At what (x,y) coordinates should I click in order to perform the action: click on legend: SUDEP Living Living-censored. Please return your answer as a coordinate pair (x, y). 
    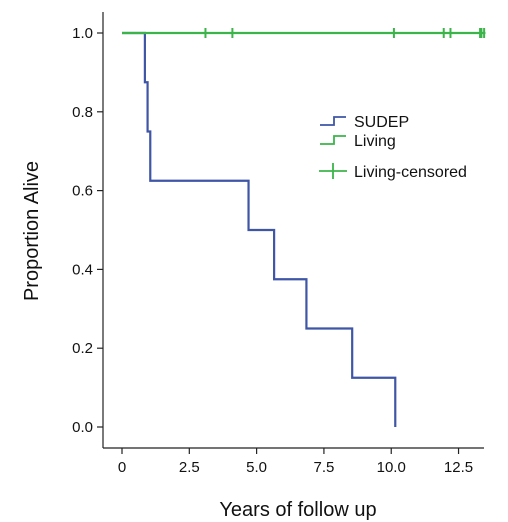
    Looking at the image, I should click on (393, 147).